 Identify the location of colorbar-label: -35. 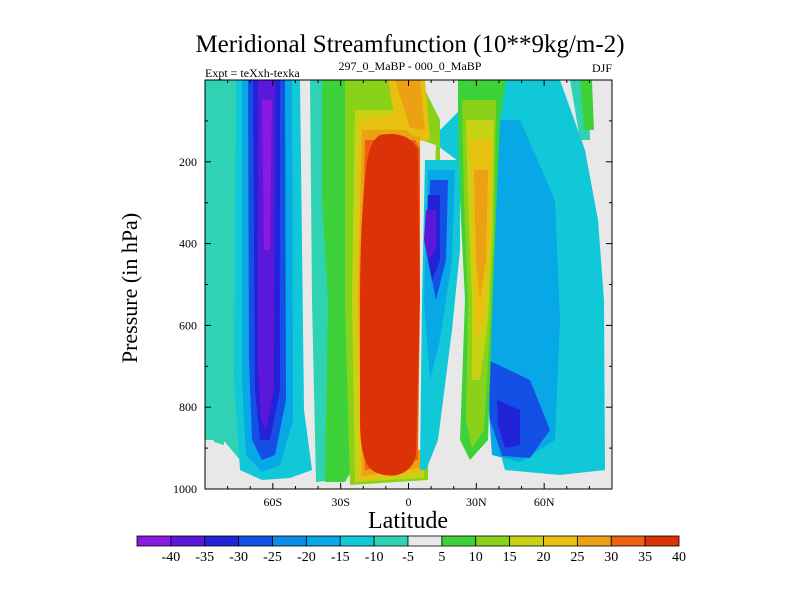
(204, 557).